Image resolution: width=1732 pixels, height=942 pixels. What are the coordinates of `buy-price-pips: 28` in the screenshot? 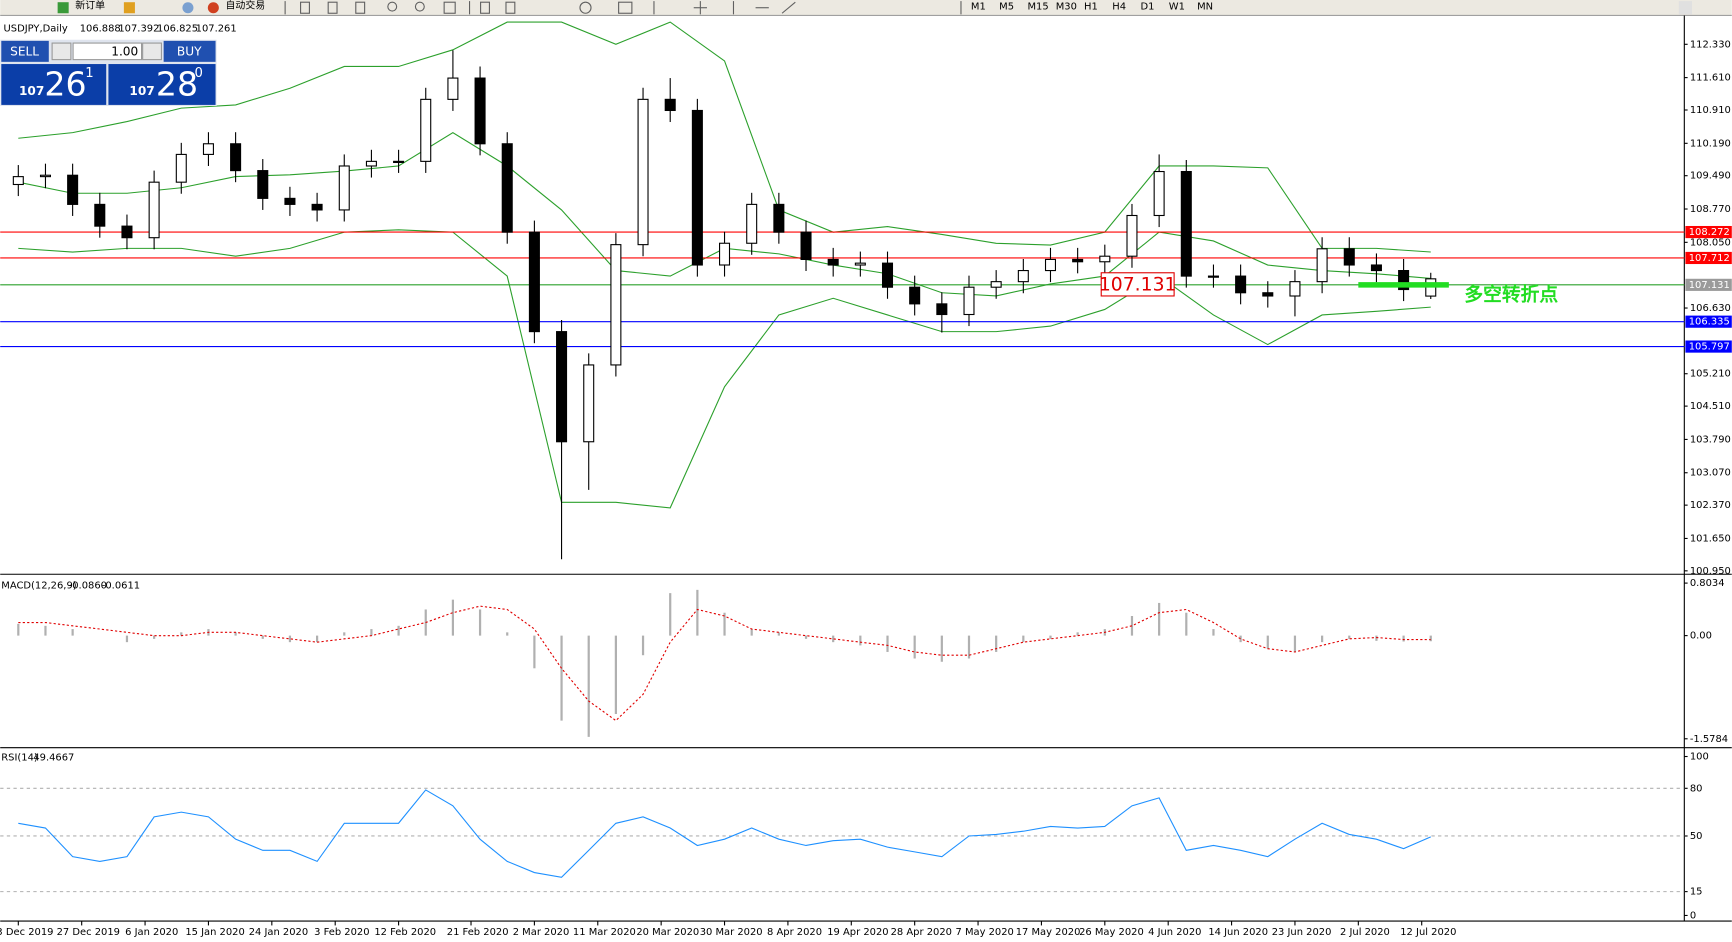 It's located at (177, 84).